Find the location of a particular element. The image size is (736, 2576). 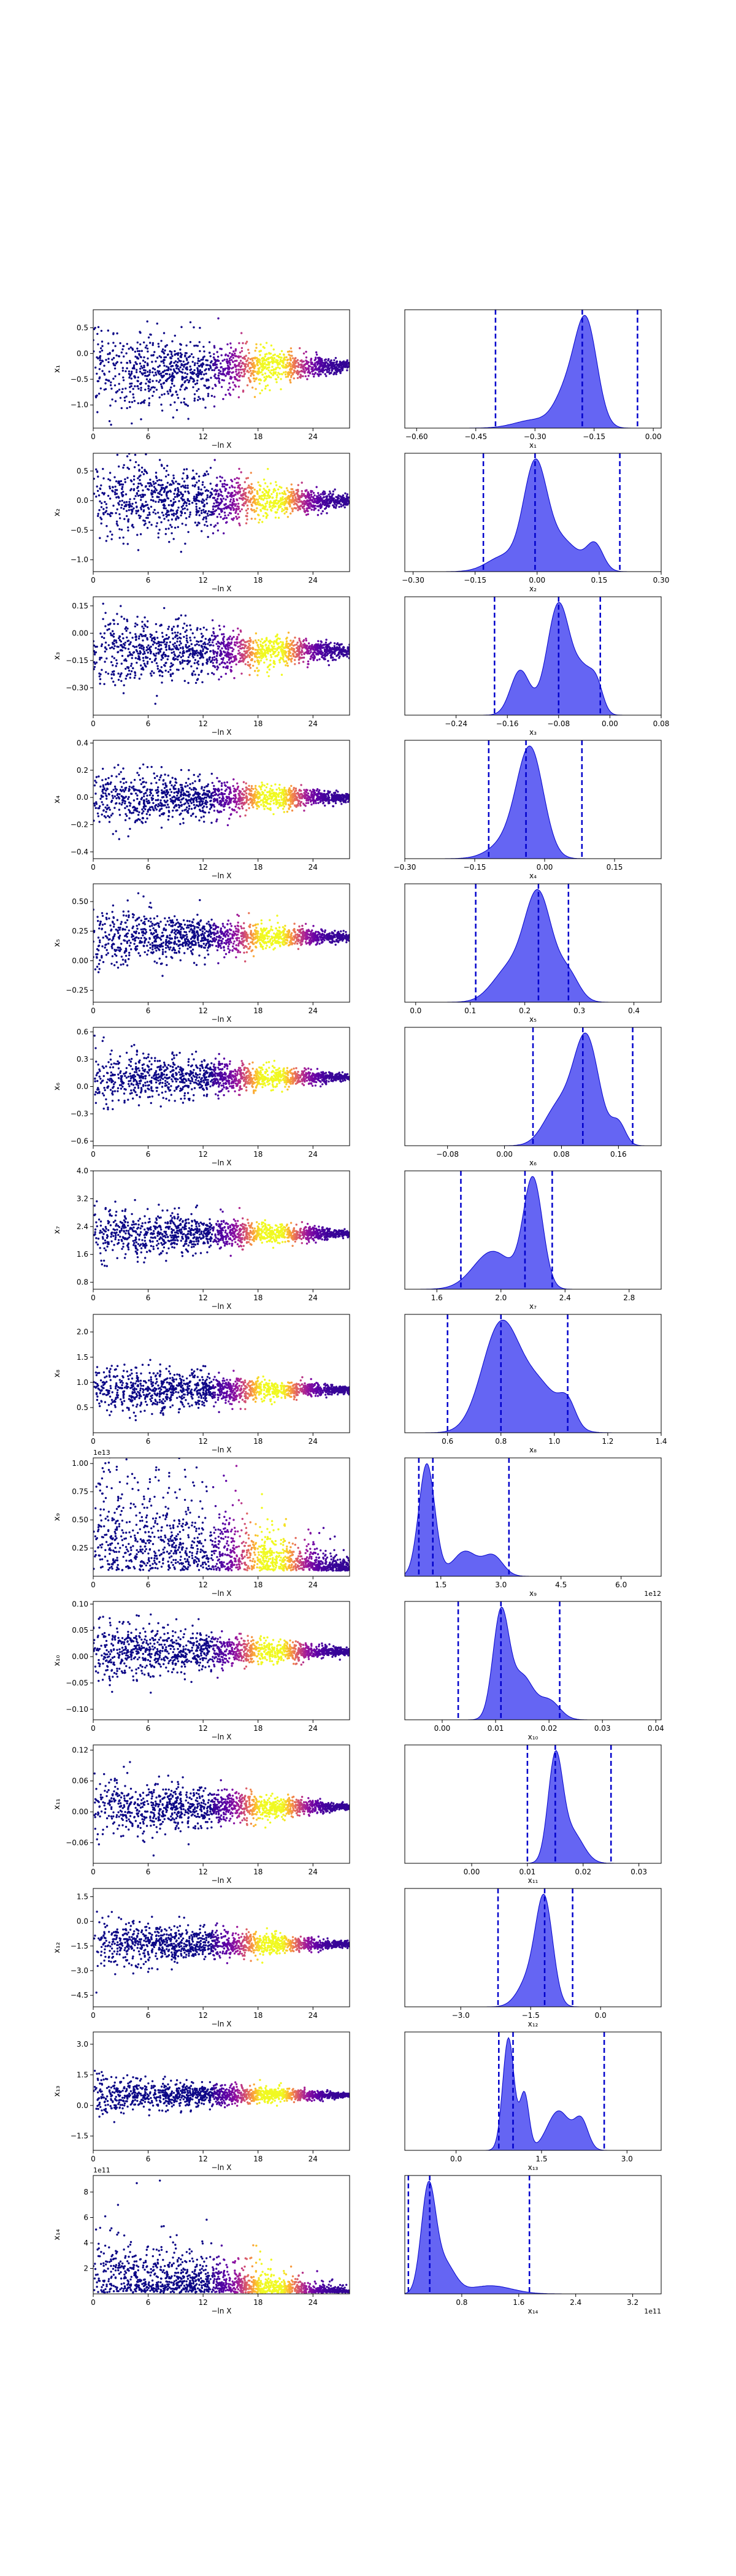

y-tick-label: −0.30 is located at coordinates (77, 687).